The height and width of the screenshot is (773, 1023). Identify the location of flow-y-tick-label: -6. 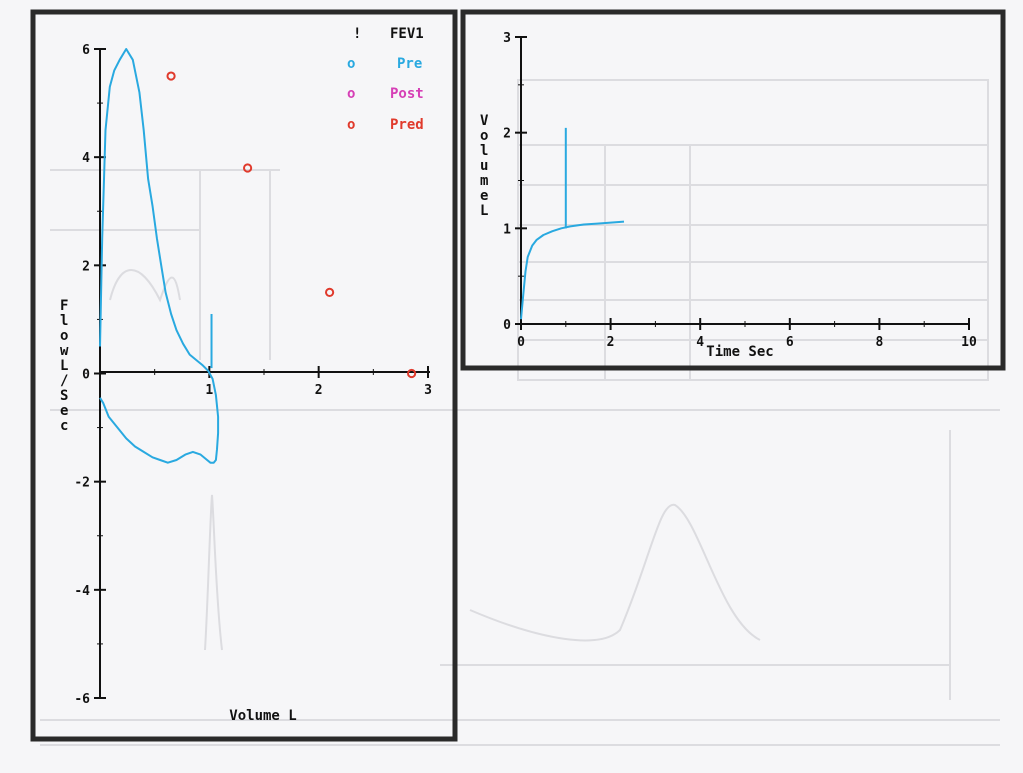
(82, 699).